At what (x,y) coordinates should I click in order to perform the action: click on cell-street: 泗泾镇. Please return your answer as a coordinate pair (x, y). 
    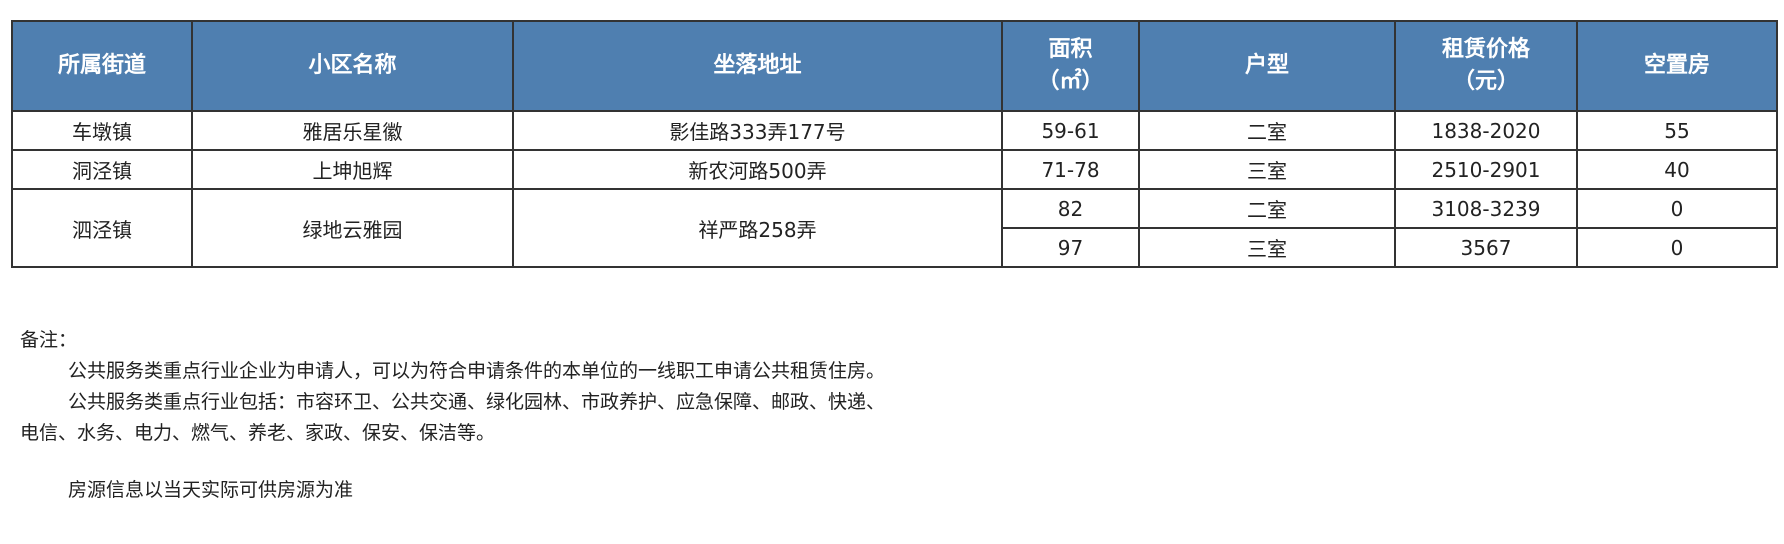
    Looking at the image, I should click on (102, 228).